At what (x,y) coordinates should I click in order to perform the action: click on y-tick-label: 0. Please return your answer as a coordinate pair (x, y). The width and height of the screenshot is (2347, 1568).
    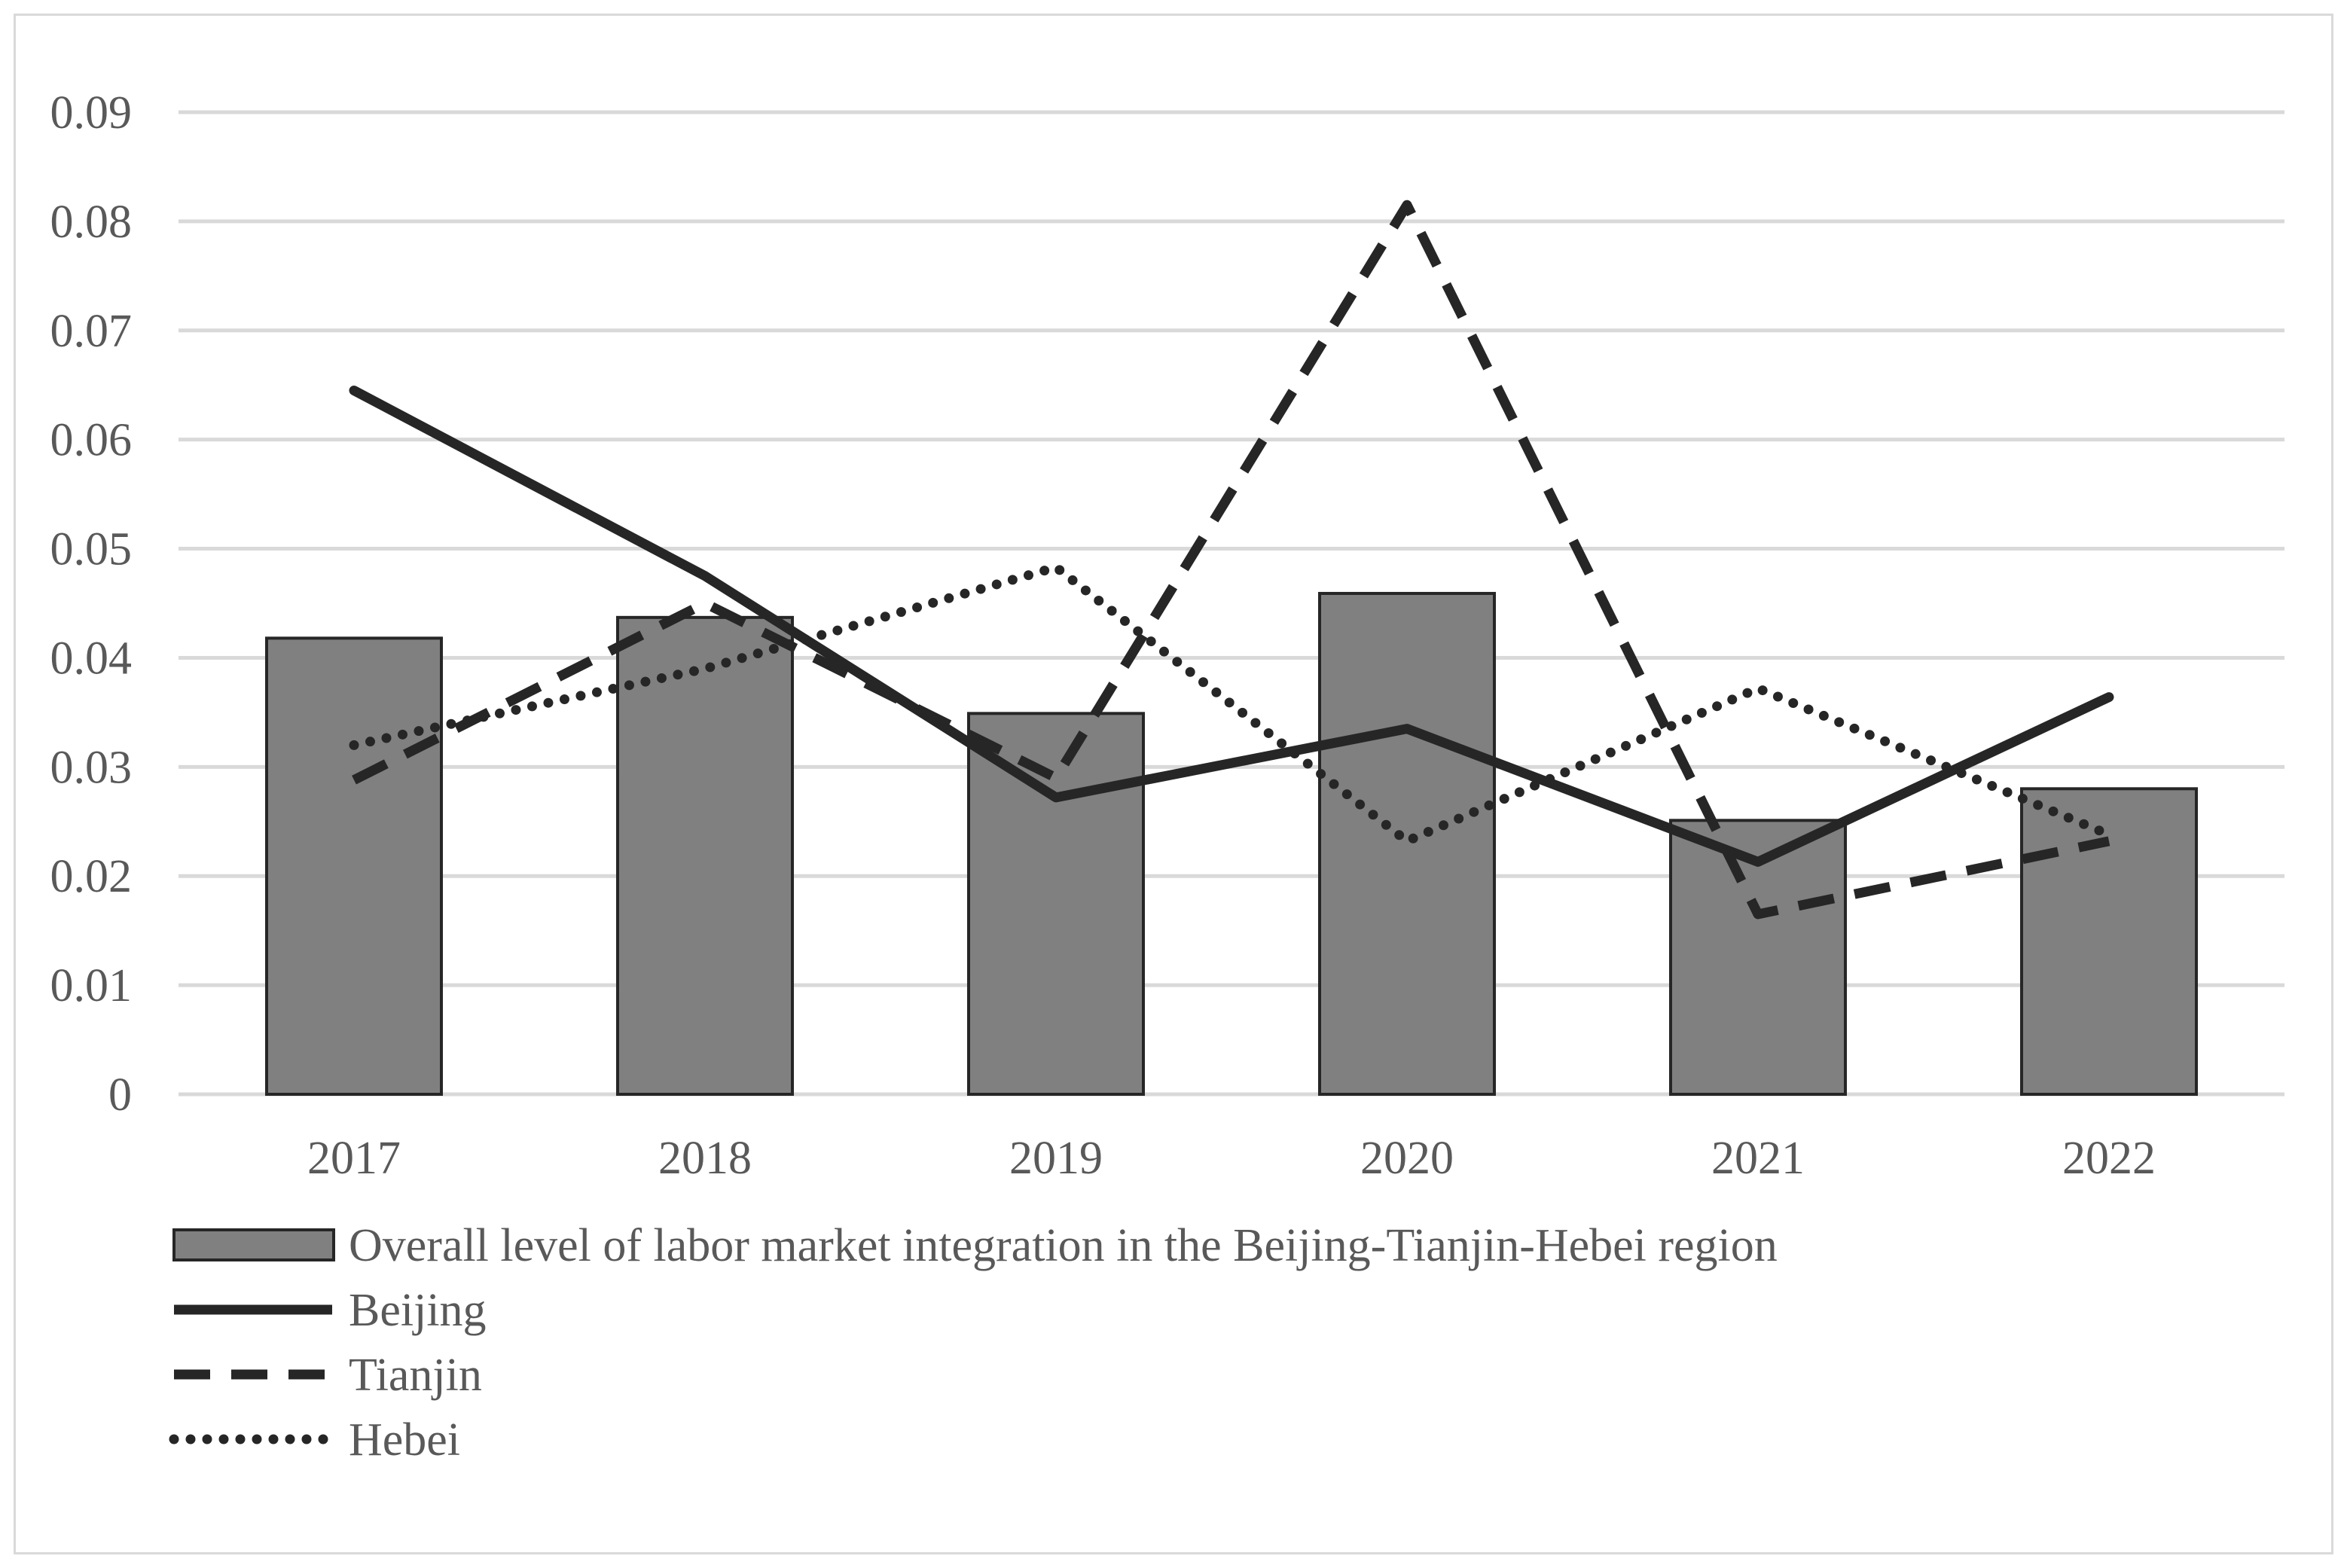
    Looking at the image, I should click on (120, 1095).